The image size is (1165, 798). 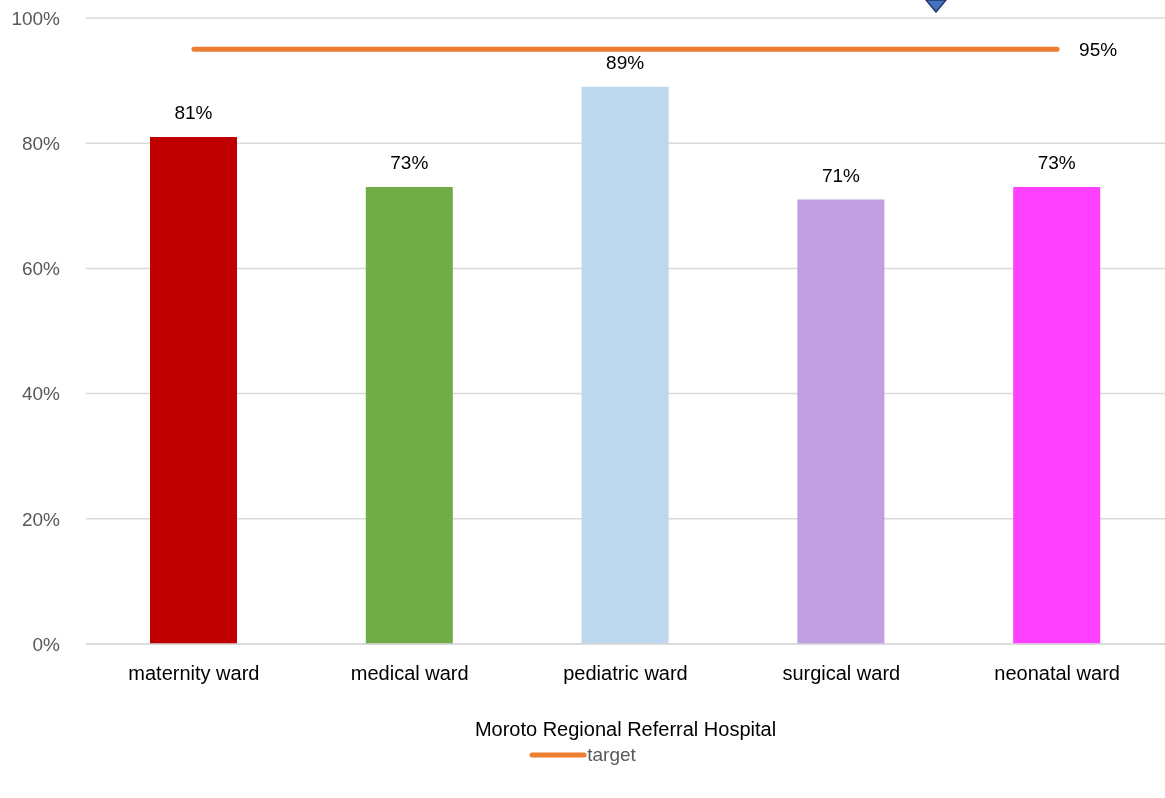 I want to click on data-label: 71%, so click(x=841, y=175).